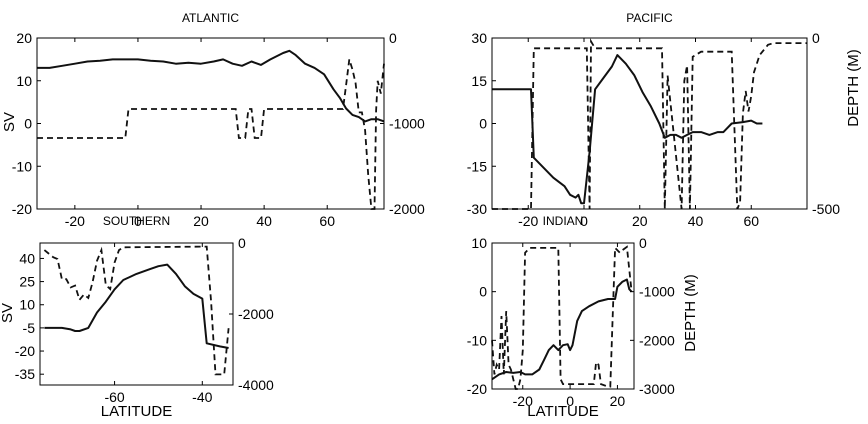 This screenshot has width=868, height=424. I want to click on atlantic-y-right-tick-label: -1000, so click(407, 124).